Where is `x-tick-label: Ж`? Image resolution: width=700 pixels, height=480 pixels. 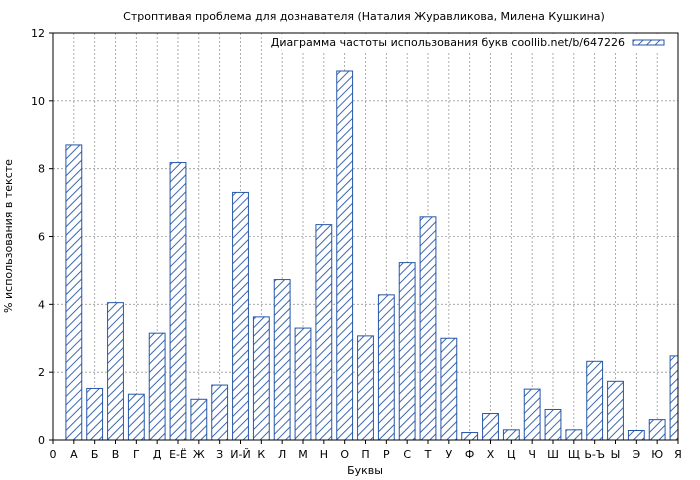 x-tick-label: Ж is located at coordinates (199, 454).